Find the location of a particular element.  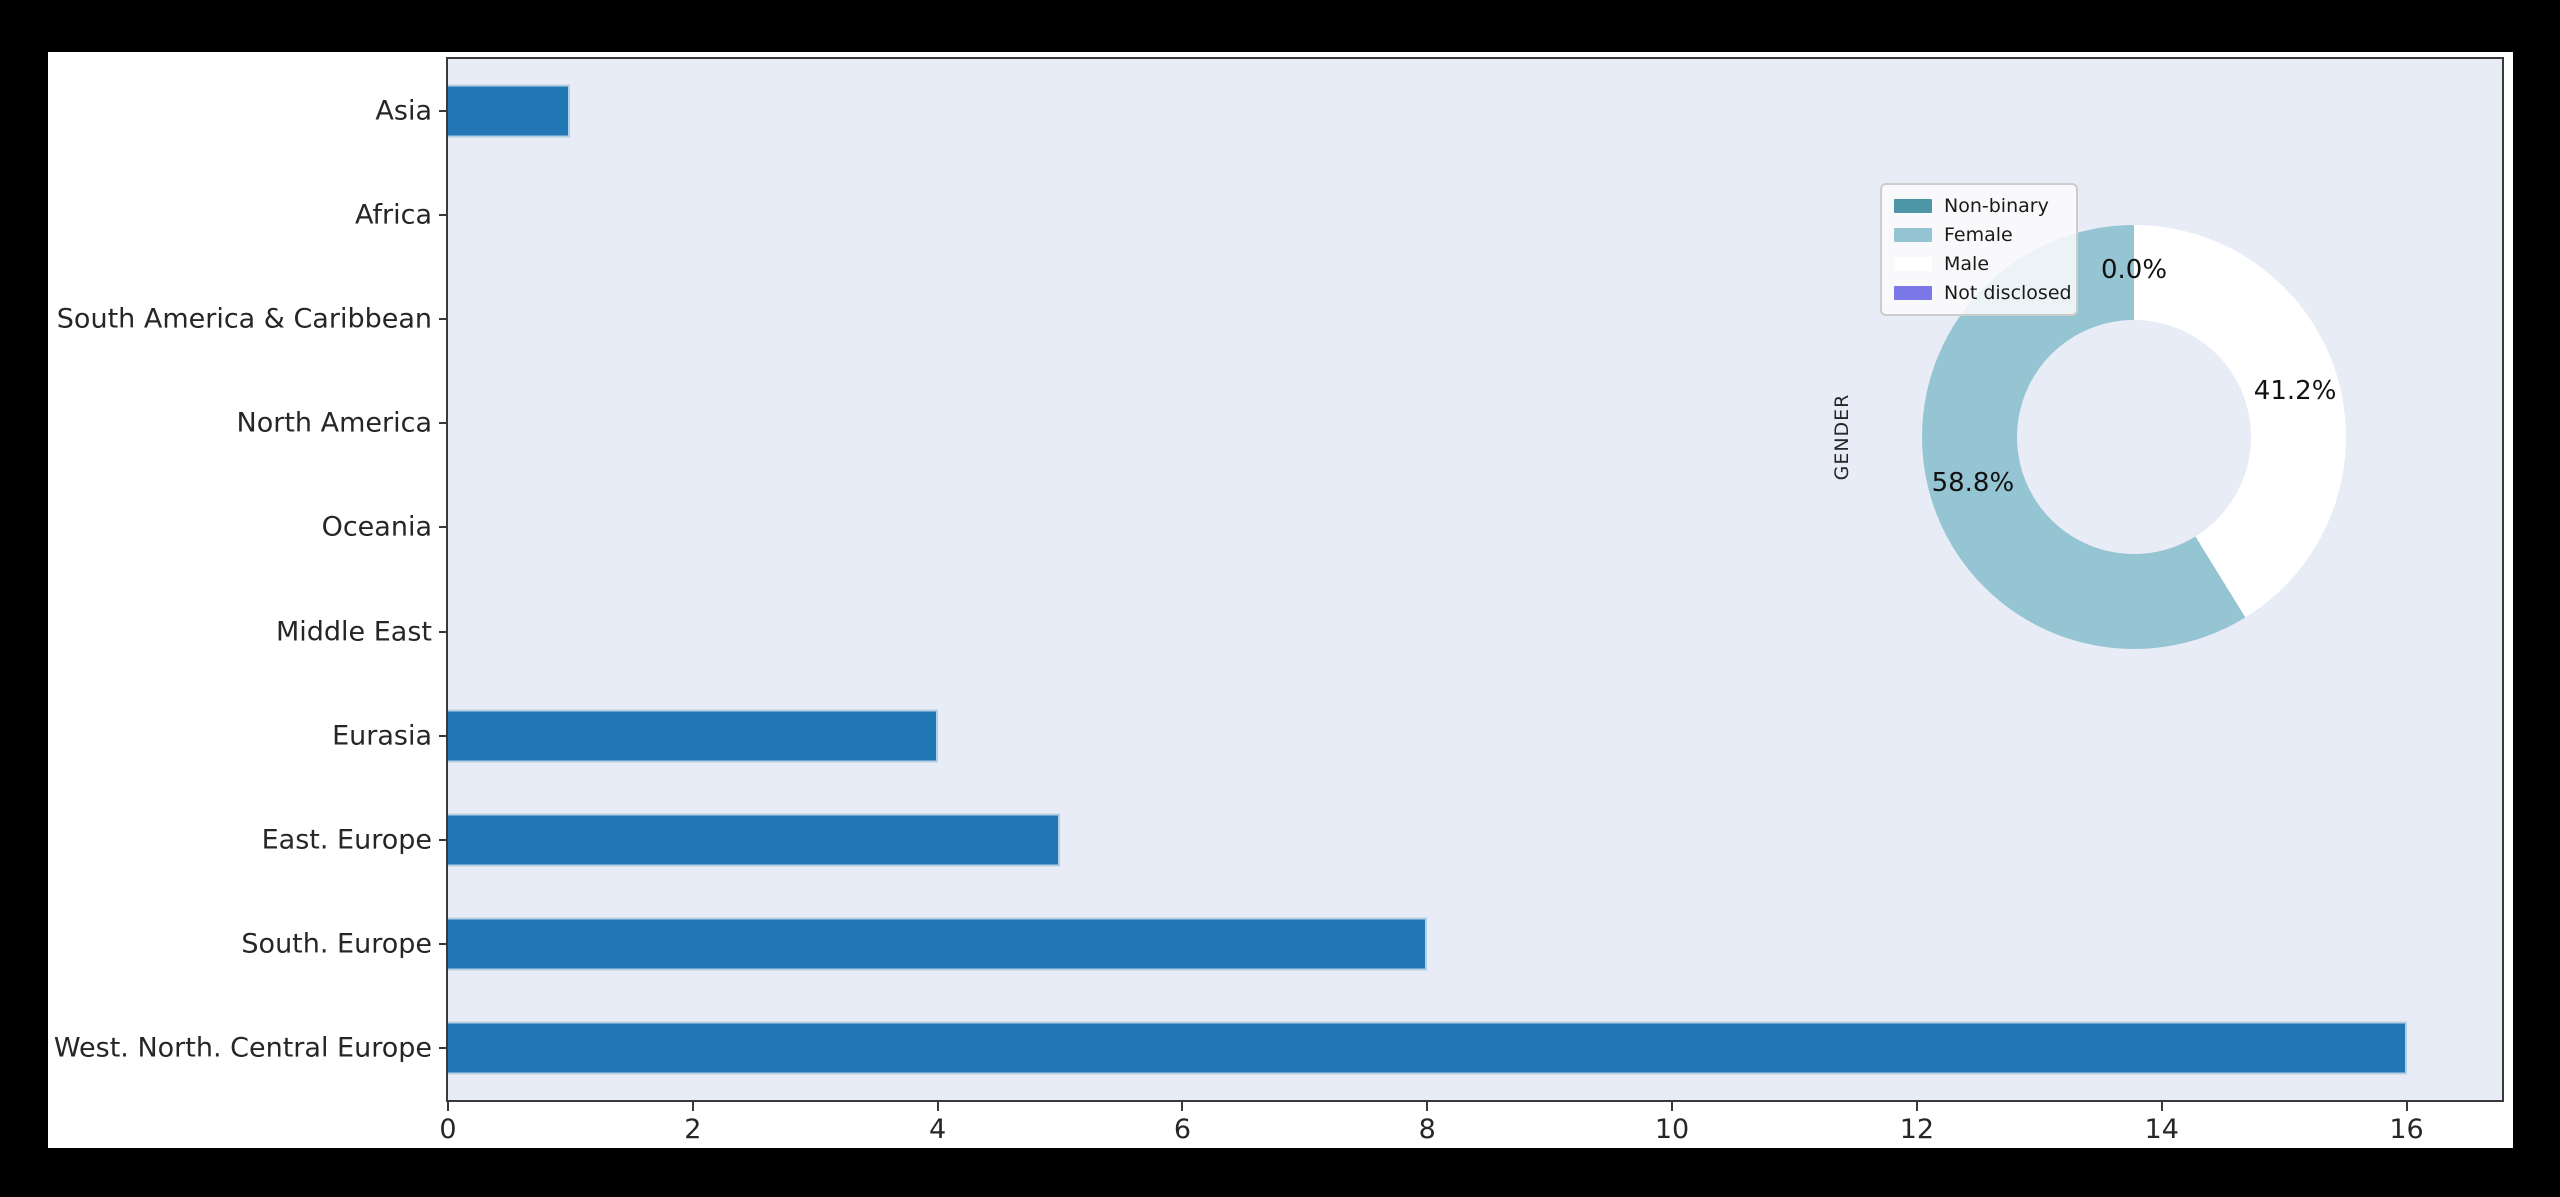

x-axis-tick-label: 4 is located at coordinates (938, 1129).